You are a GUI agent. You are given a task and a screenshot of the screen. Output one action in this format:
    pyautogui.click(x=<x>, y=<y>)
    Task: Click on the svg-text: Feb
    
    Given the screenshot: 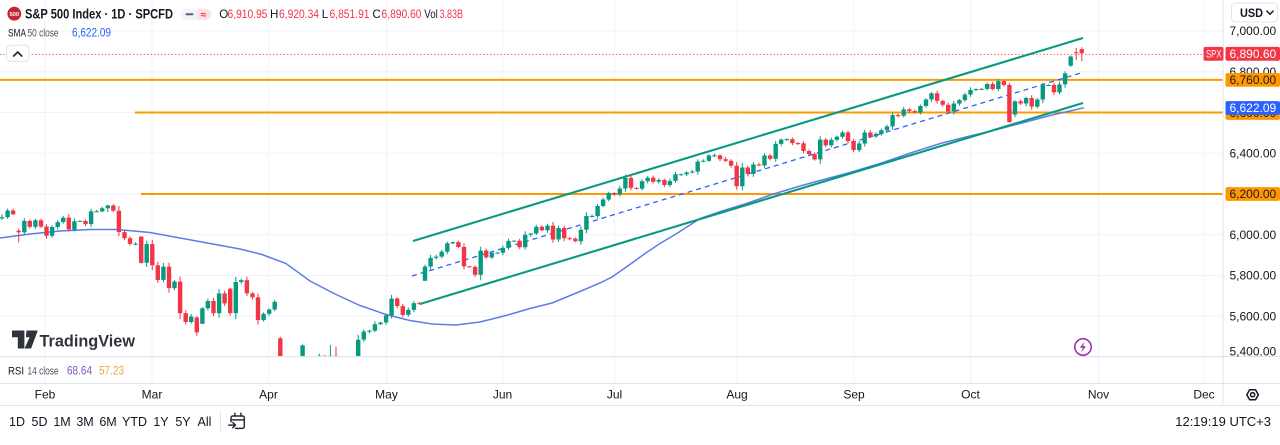 What is the action you would take?
    pyautogui.click(x=45, y=395)
    